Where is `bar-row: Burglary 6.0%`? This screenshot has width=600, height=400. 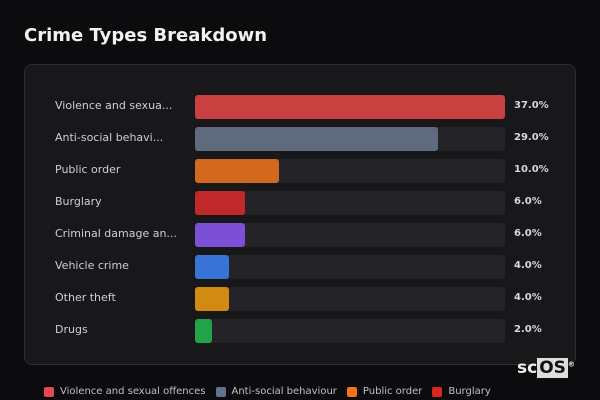 bar-row: Burglary 6.0% is located at coordinates (300, 203).